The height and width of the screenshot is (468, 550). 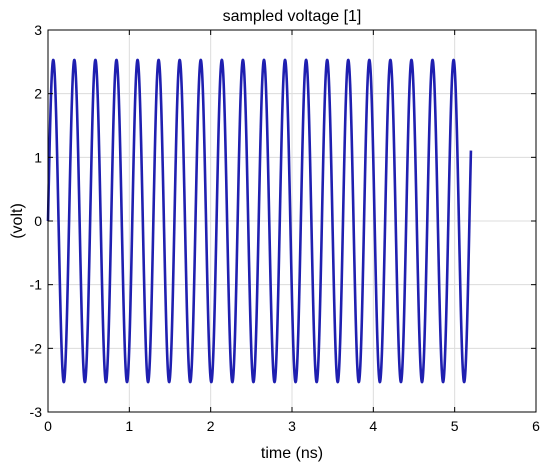 I want to click on y-tick-label: 0, so click(x=38, y=221).